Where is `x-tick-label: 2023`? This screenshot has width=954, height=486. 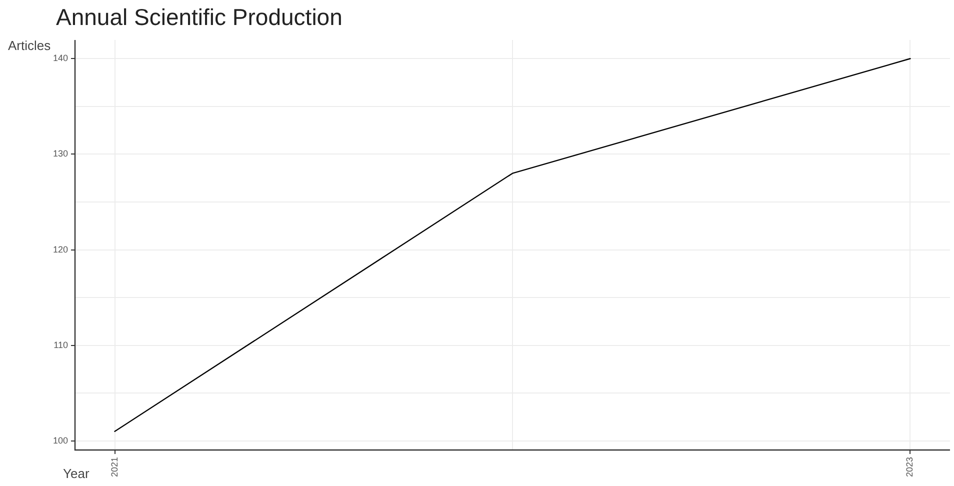
x-tick-label: 2023 is located at coordinates (909, 467).